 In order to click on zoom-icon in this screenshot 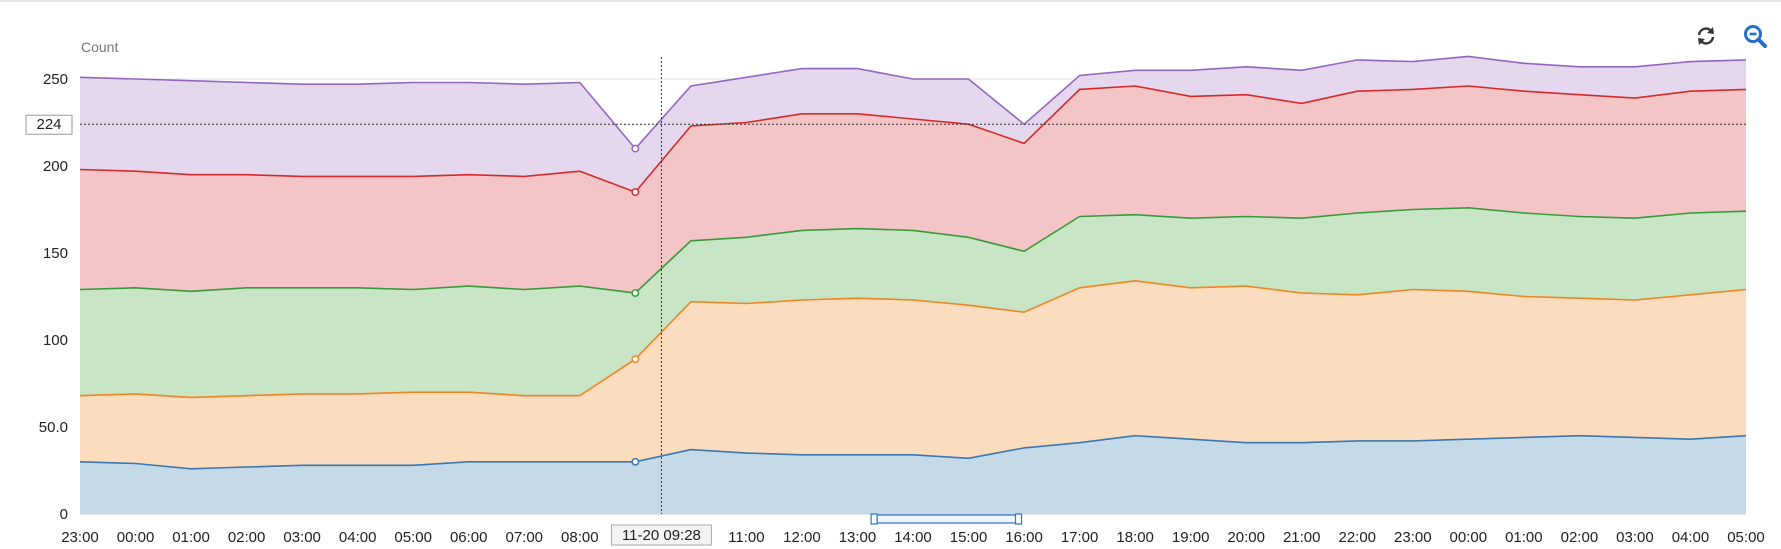, I will do `click(1755, 36)`.